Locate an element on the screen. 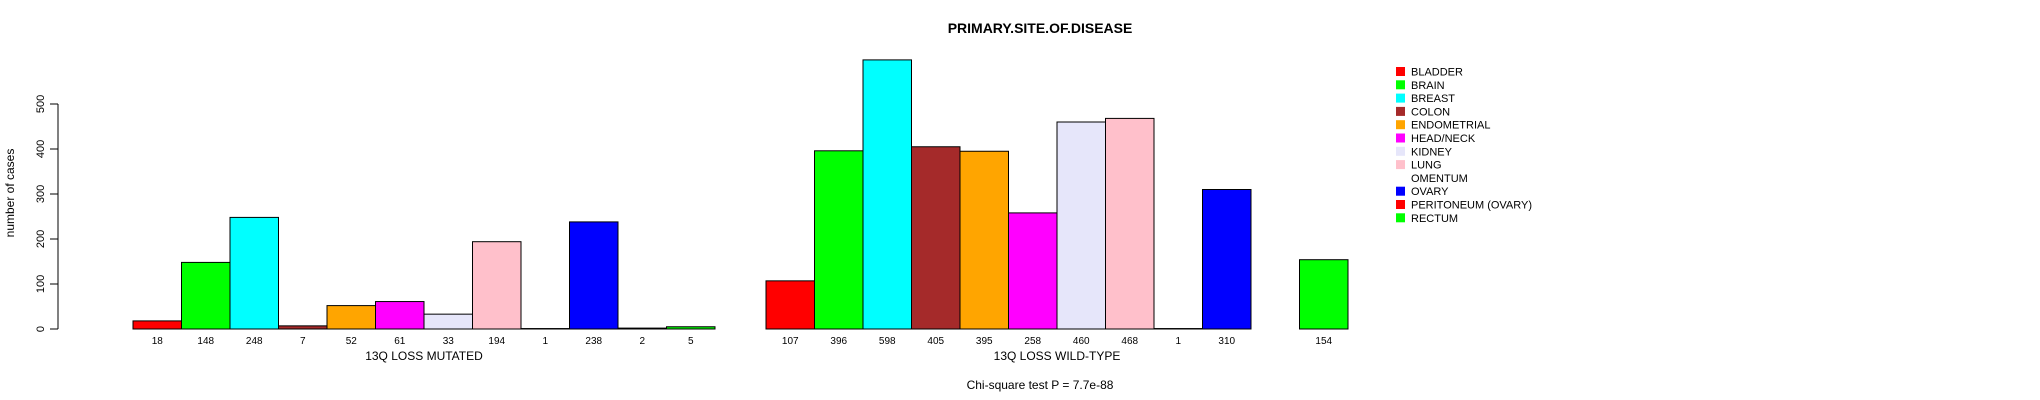 This screenshot has height=400, width=2040. bar-count-label: 107 is located at coordinates (790, 341).